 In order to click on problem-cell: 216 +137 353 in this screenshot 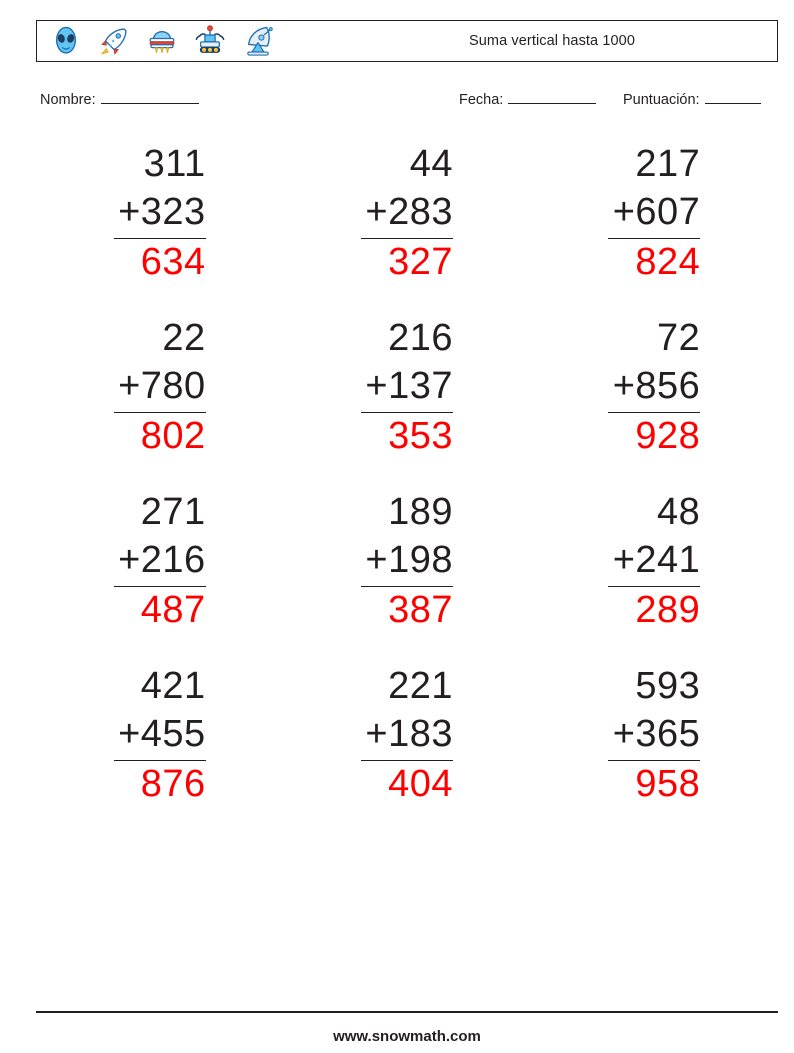, I will do `click(406, 401)`.